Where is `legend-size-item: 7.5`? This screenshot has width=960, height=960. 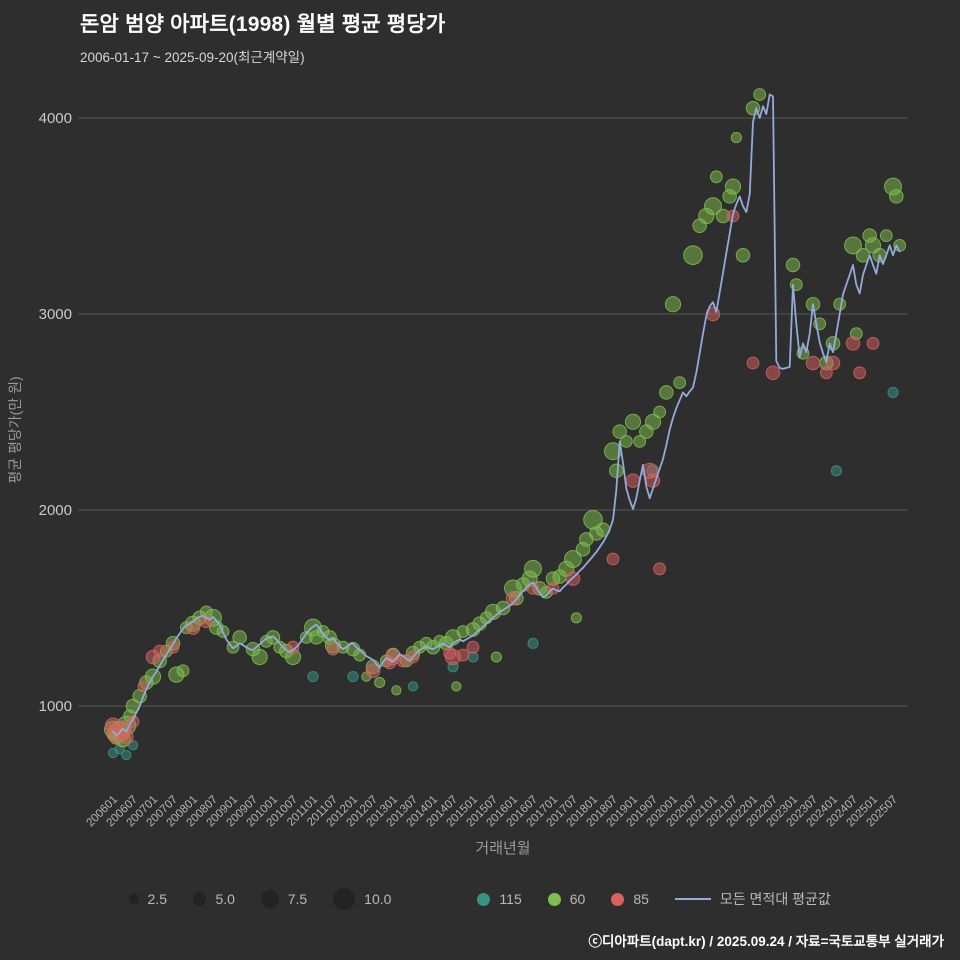
legend-size-item: 7.5 is located at coordinates (284, 899).